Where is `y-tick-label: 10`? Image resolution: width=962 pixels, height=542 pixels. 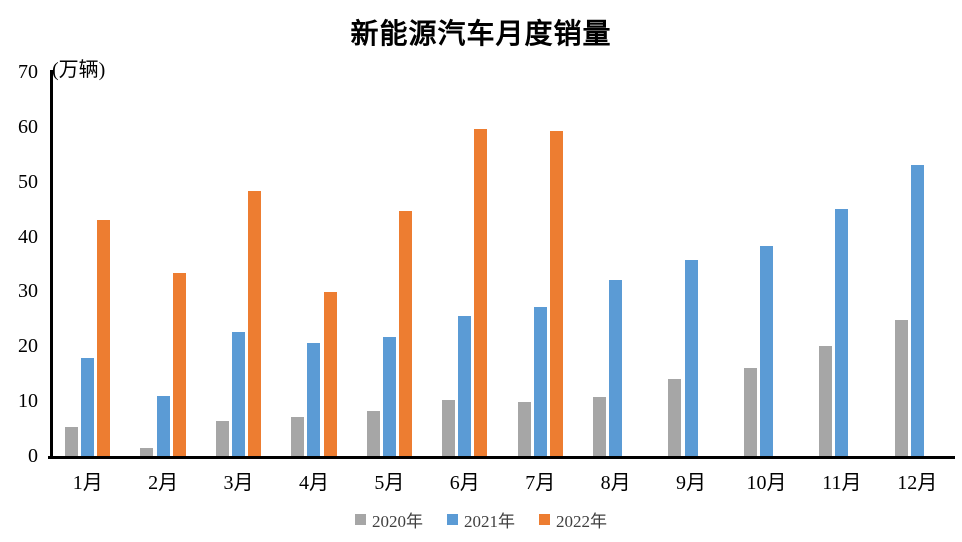 y-tick-label: 10 is located at coordinates (28, 401).